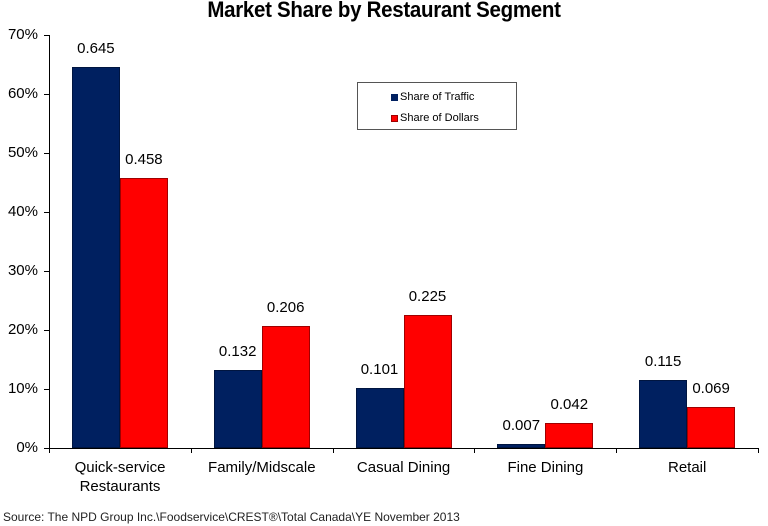 The width and height of the screenshot is (768, 526). What do you see at coordinates (22, 211) in the screenshot?
I see `y-tick-label: 40%` at bounding box center [22, 211].